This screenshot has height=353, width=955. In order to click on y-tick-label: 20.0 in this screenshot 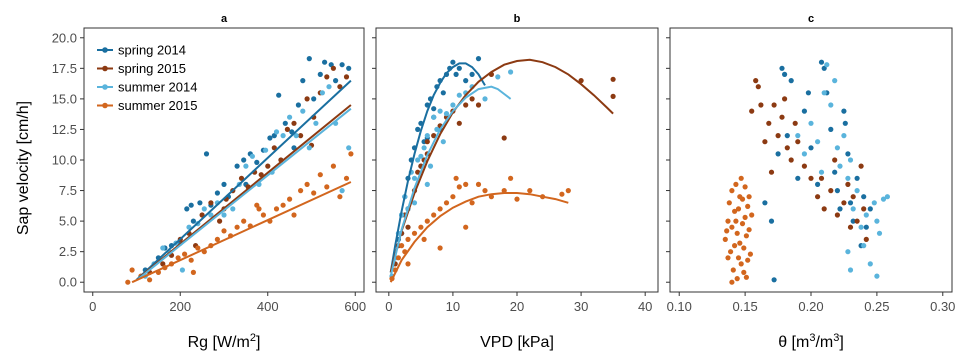, I will do `click(64, 37)`.